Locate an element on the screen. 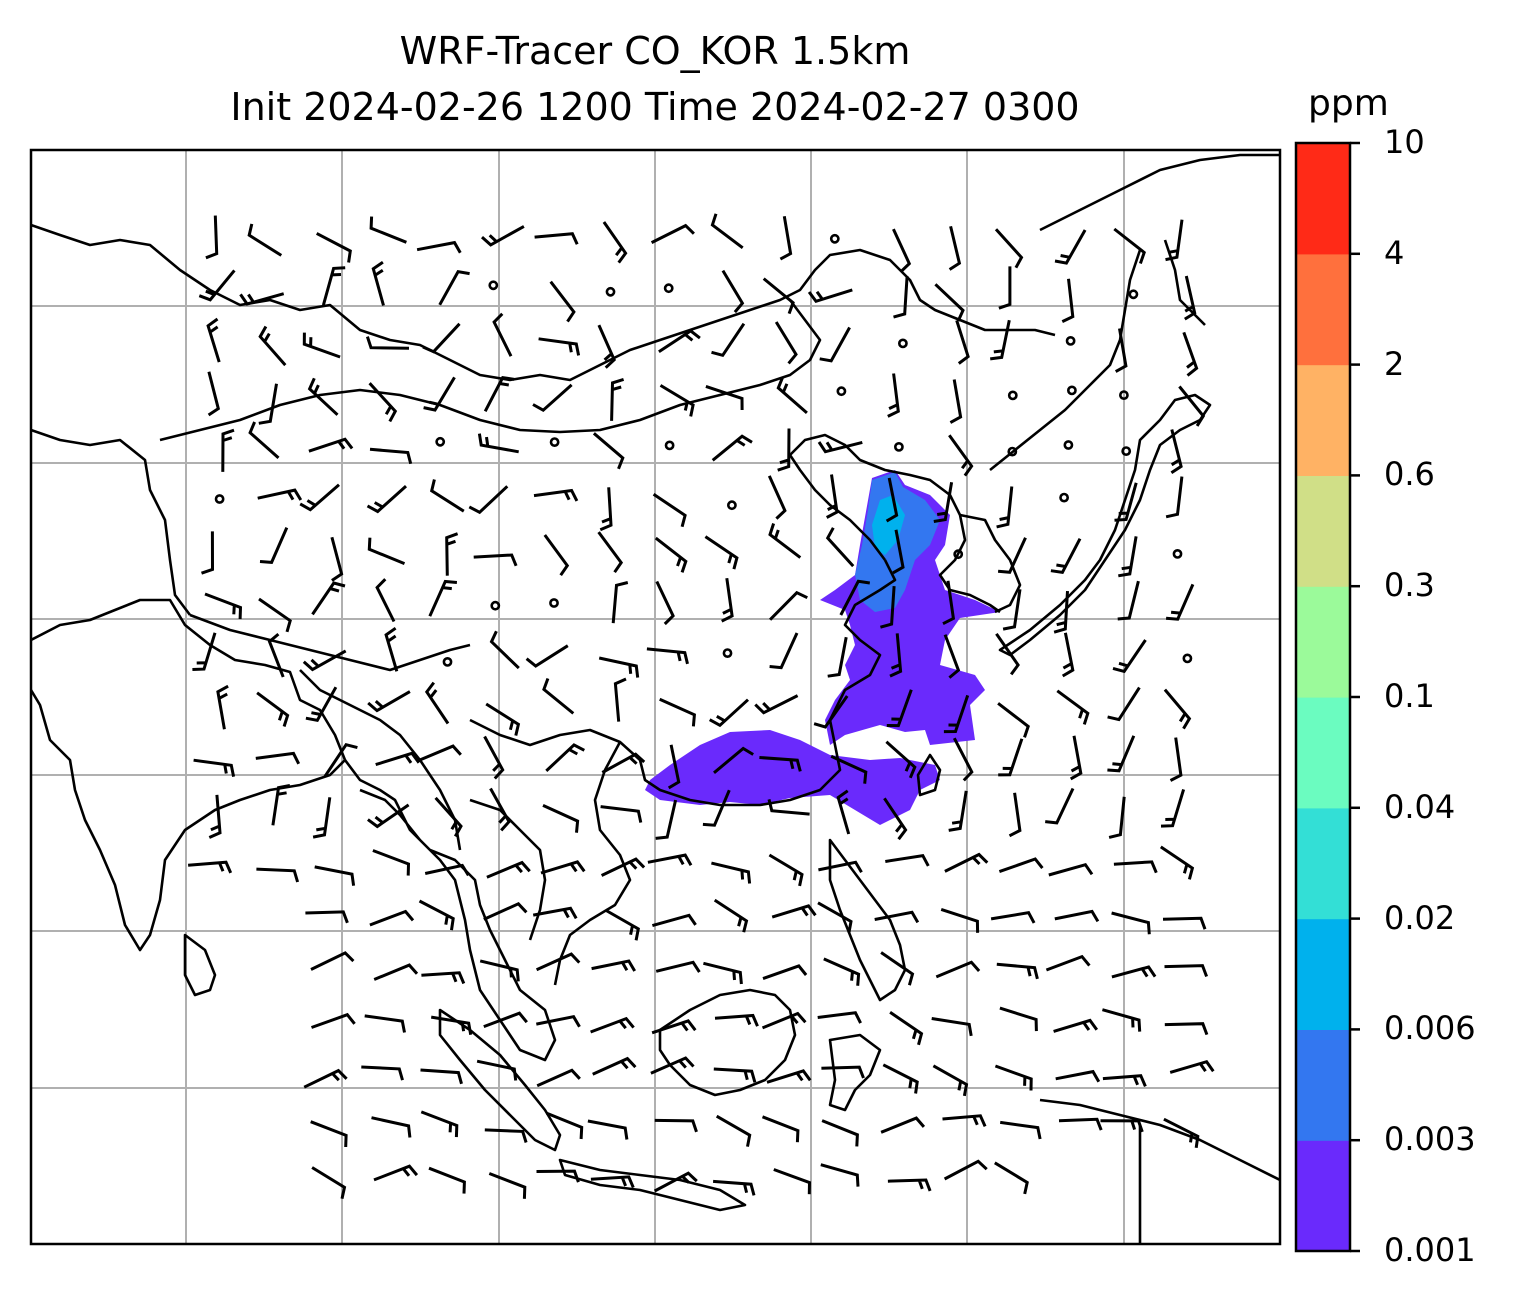  coast-japan is located at coordinates (1105, 525).